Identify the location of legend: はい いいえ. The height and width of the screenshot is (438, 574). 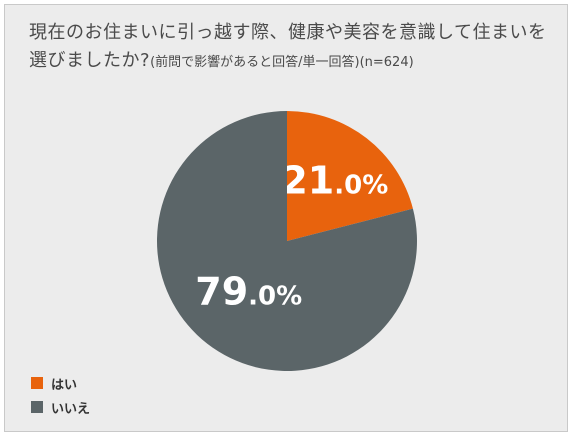
(60, 395).